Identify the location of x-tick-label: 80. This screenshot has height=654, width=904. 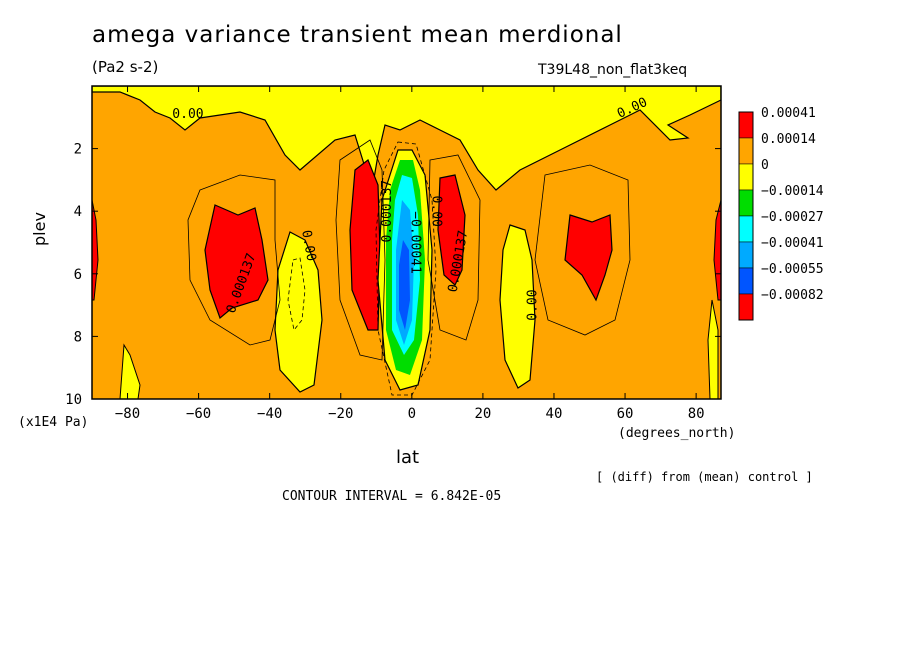
(696, 414).